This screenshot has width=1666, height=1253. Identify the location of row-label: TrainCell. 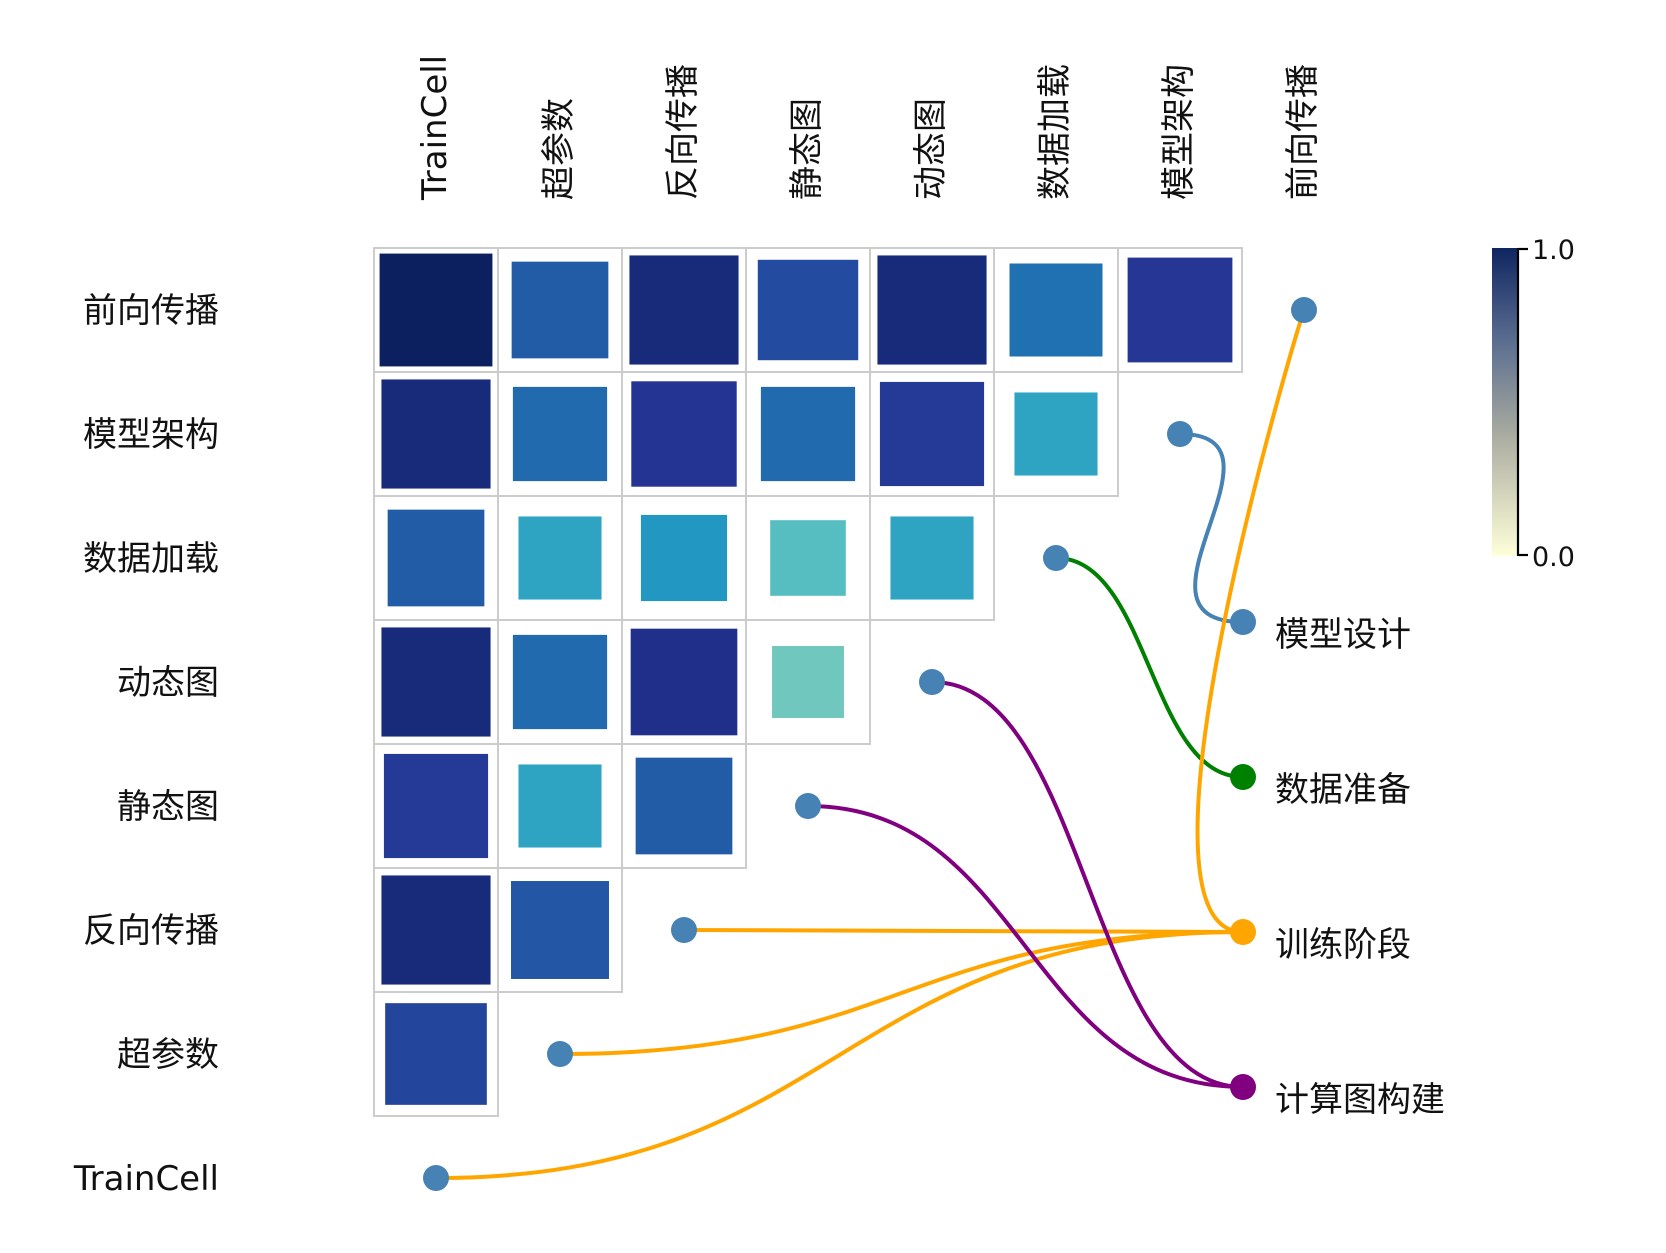
(146, 1179).